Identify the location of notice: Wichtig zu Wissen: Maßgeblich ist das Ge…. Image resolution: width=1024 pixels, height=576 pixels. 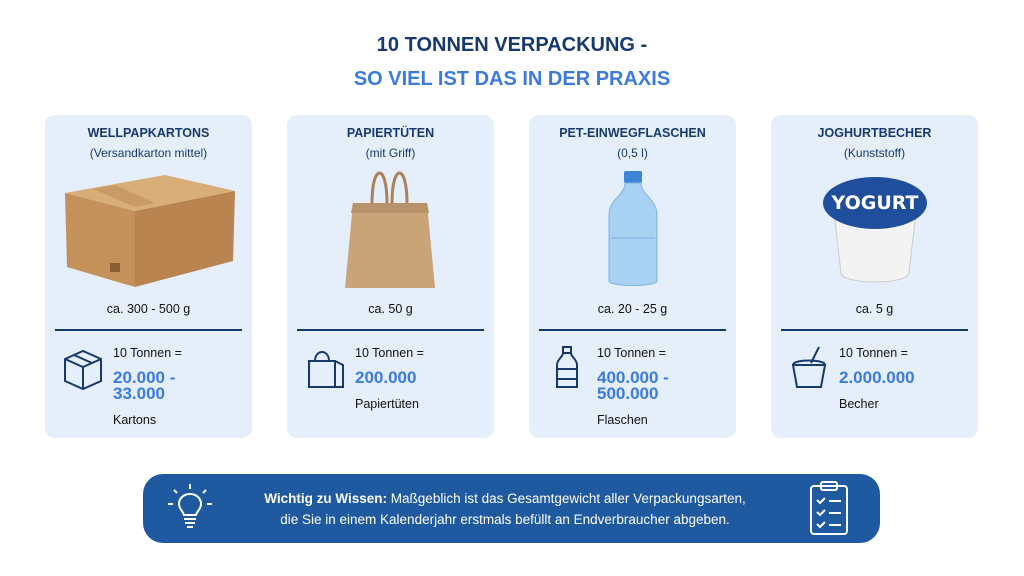
(511, 508).